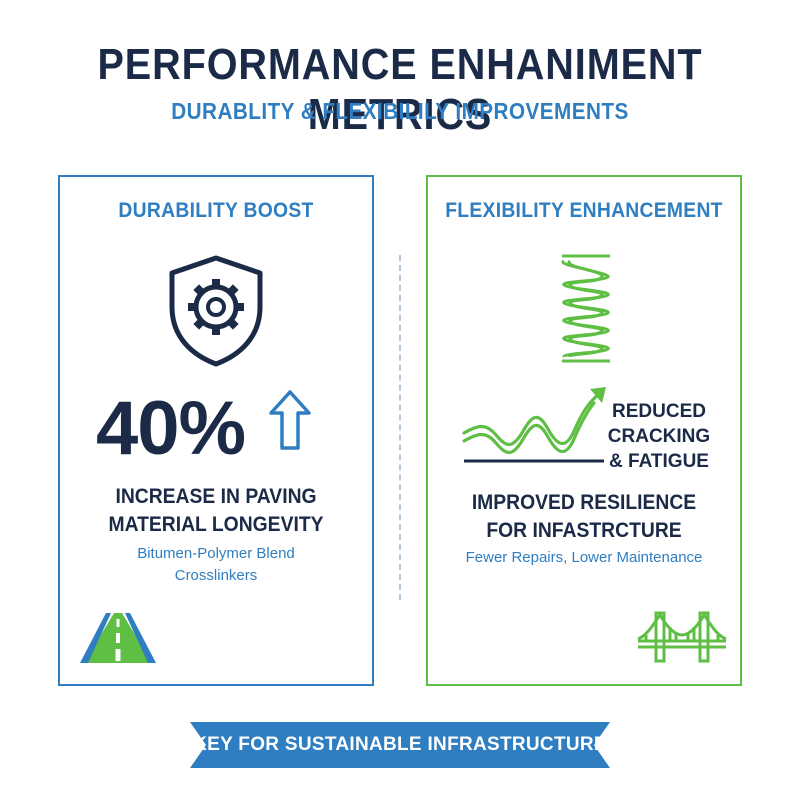 The height and width of the screenshot is (800, 800). I want to click on reduced-cracking-label: REDUCED CRACKING & FATIGUE, so click(659, 436).